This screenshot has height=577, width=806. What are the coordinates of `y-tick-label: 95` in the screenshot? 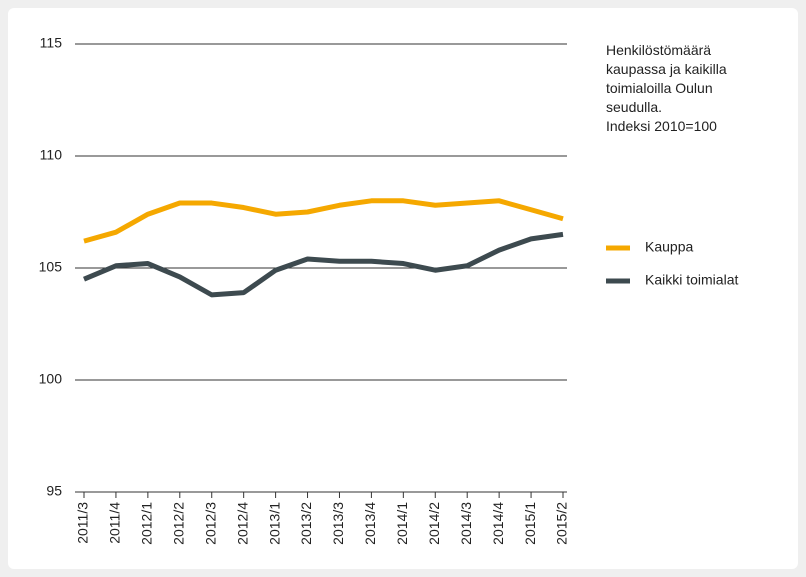 It's located at (54, 491).